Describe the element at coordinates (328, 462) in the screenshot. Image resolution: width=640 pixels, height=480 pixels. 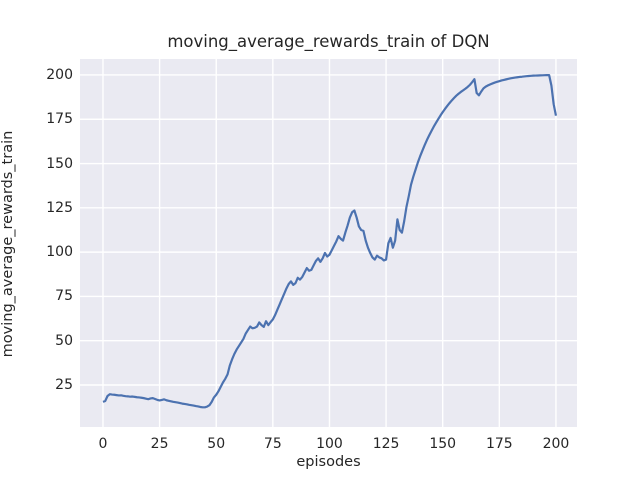
I see `x-axis-label: episodes` at that location.